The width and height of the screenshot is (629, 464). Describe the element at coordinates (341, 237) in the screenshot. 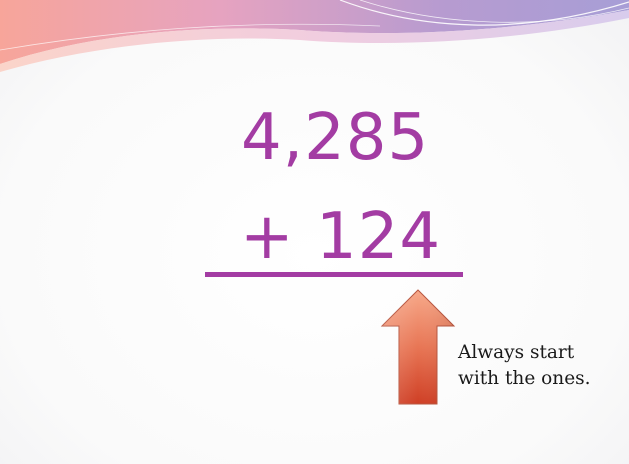

I see `bottom-addend: + 124` at that location.